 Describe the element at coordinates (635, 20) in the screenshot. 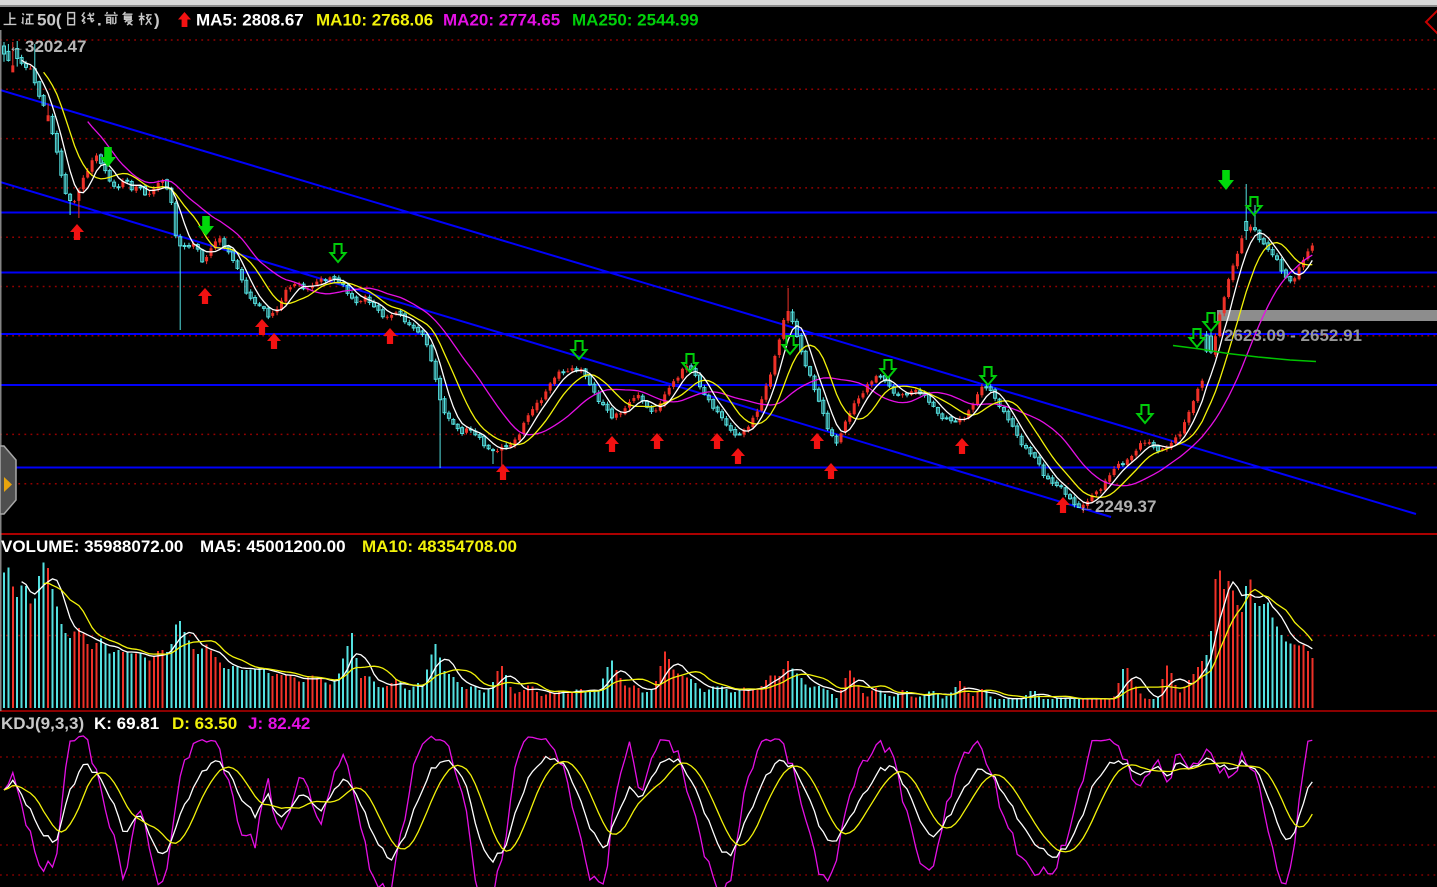

I see `svg-text: MA250: 2544.99` at that location.